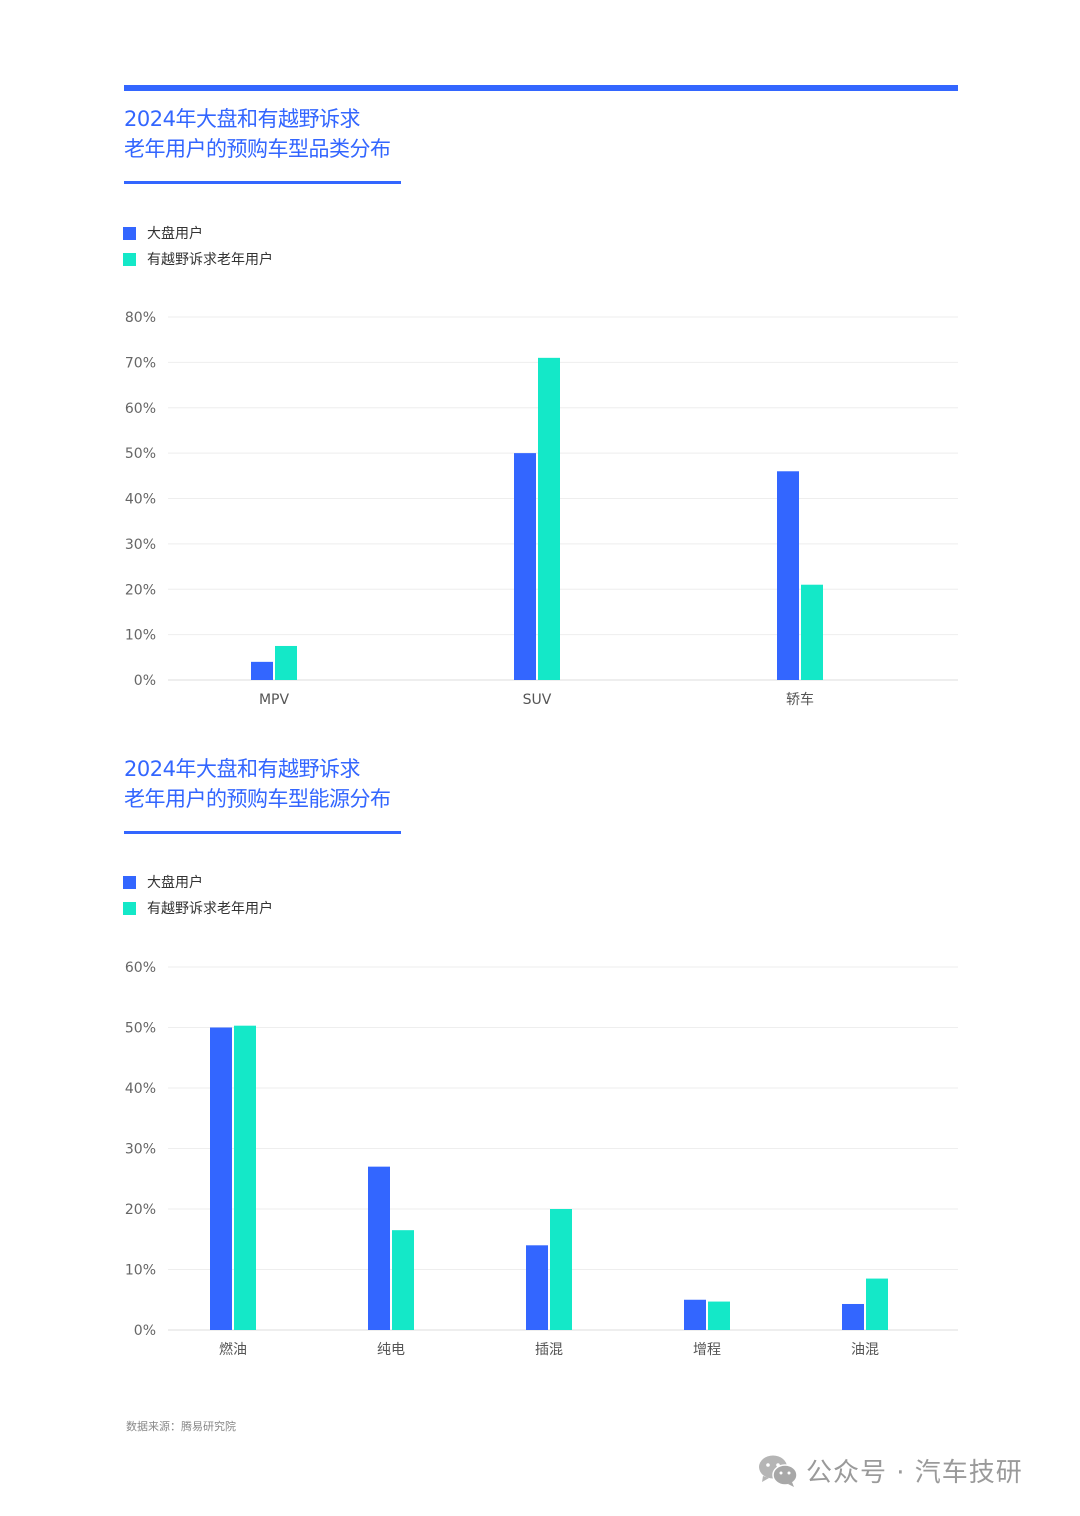 Image resolution: width=1080 pixels, height=1516 pixels. I want to click on chart2-title-underline, so click(262, 832).